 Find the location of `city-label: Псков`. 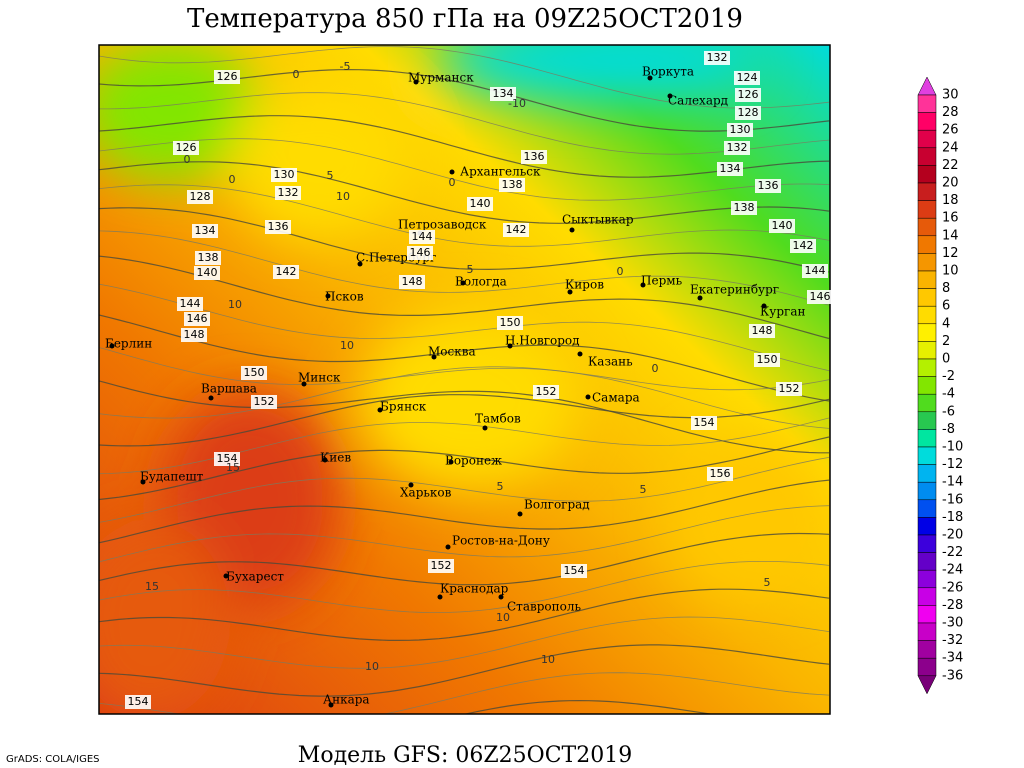

city-label: Псков is located at coordinates (344, 297).